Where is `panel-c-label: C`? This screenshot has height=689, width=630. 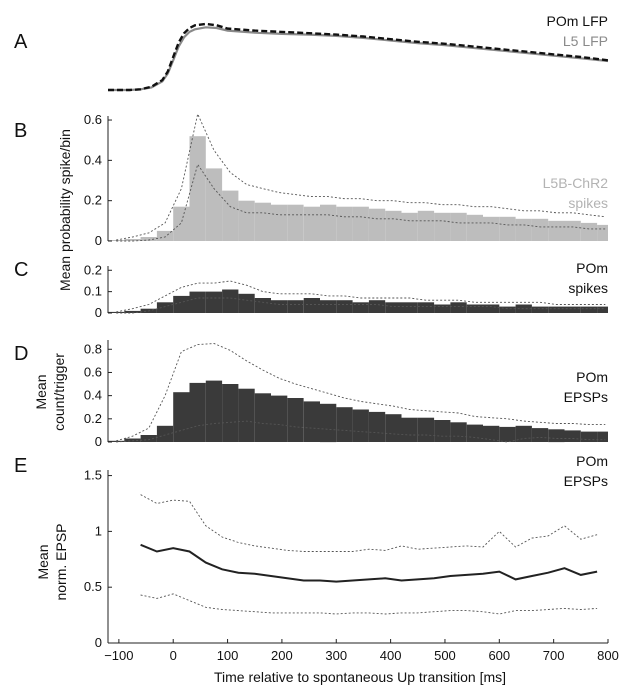
panel-c-label: C is located at coordinates (21, 270).